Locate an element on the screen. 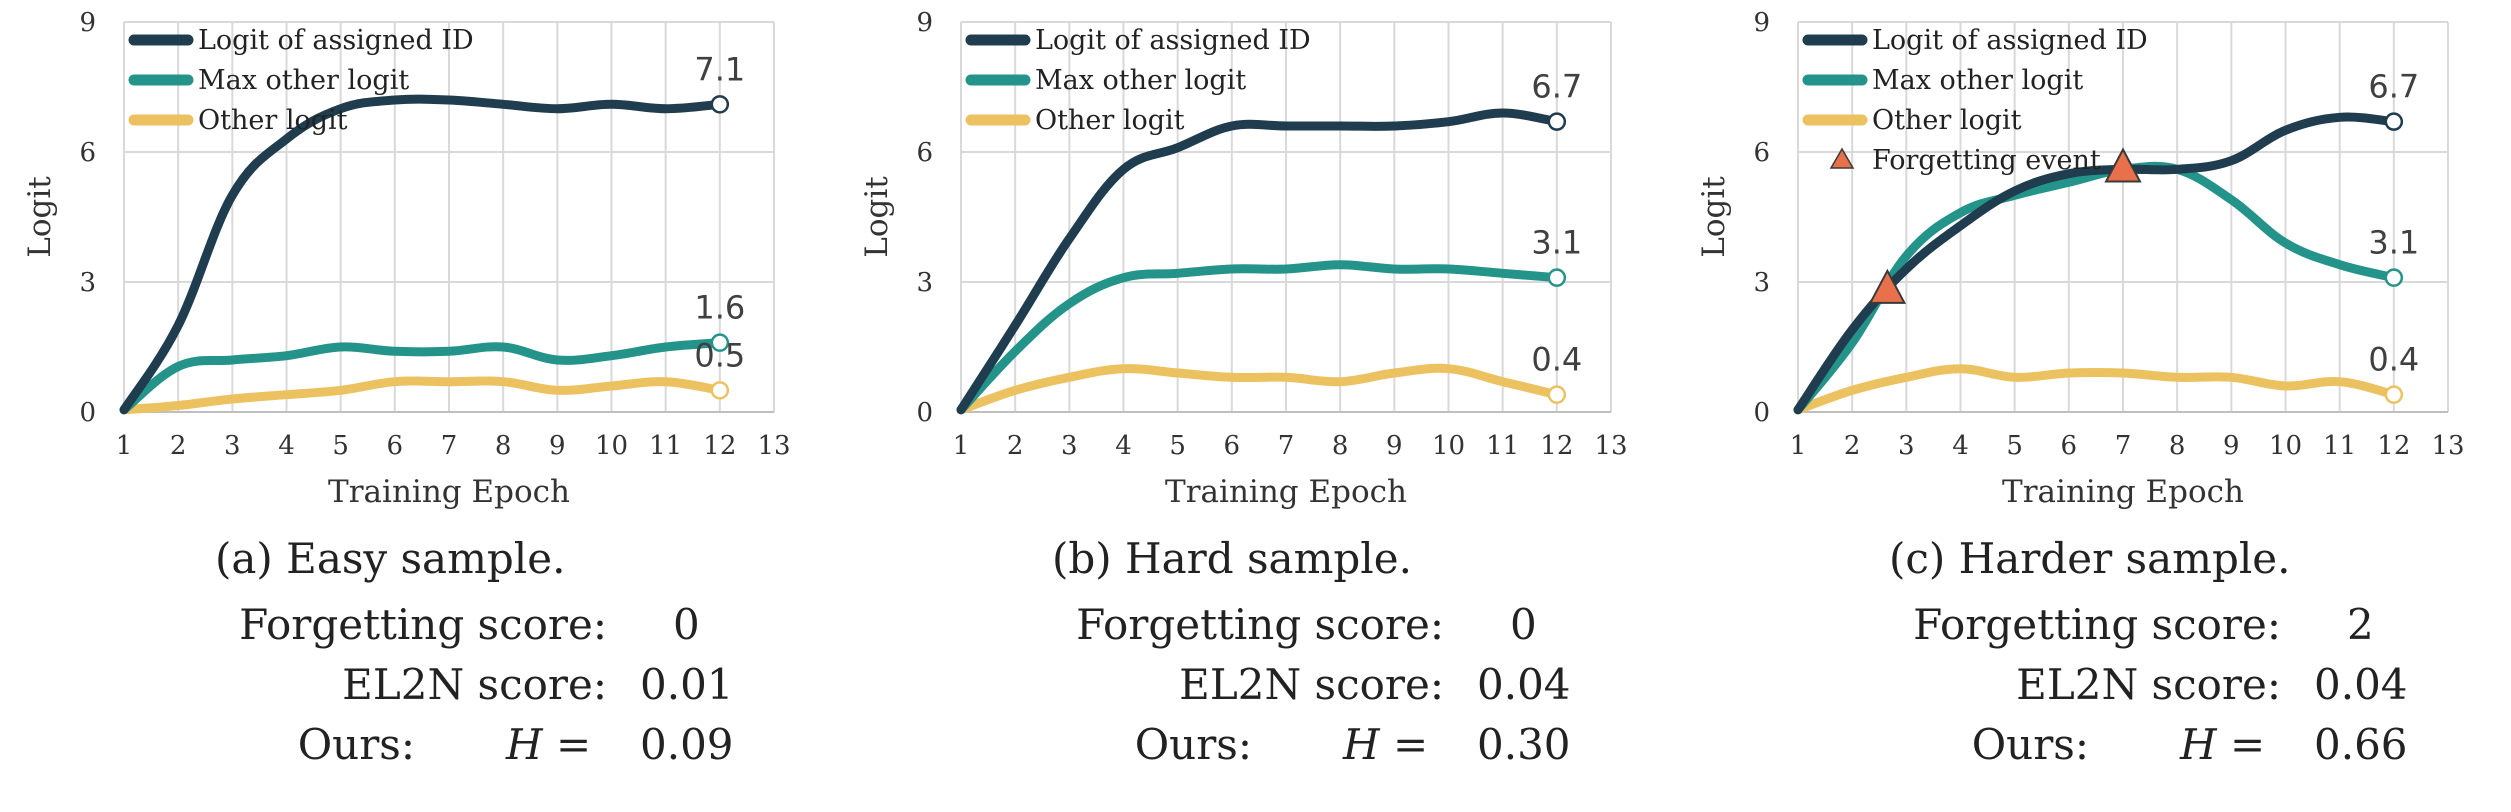 This screenshot has height=812, width=2511. y-axis-label: Logit is located at coordinates (1714, 217).